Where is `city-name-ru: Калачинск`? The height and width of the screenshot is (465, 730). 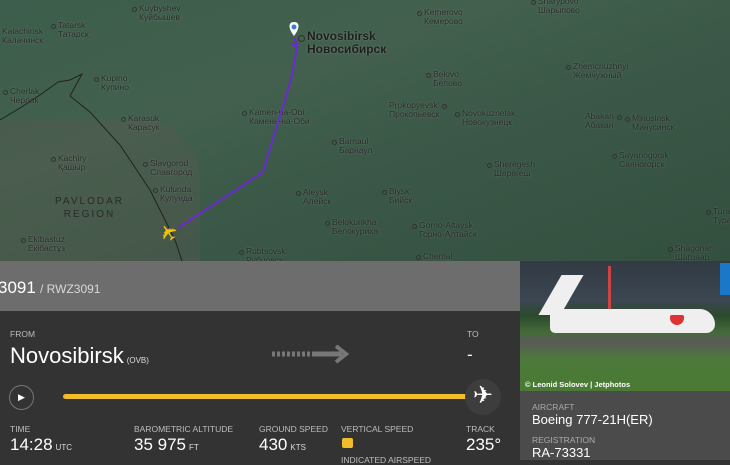 city-name-ru: Калачинск is located at coordinates (23, 40).